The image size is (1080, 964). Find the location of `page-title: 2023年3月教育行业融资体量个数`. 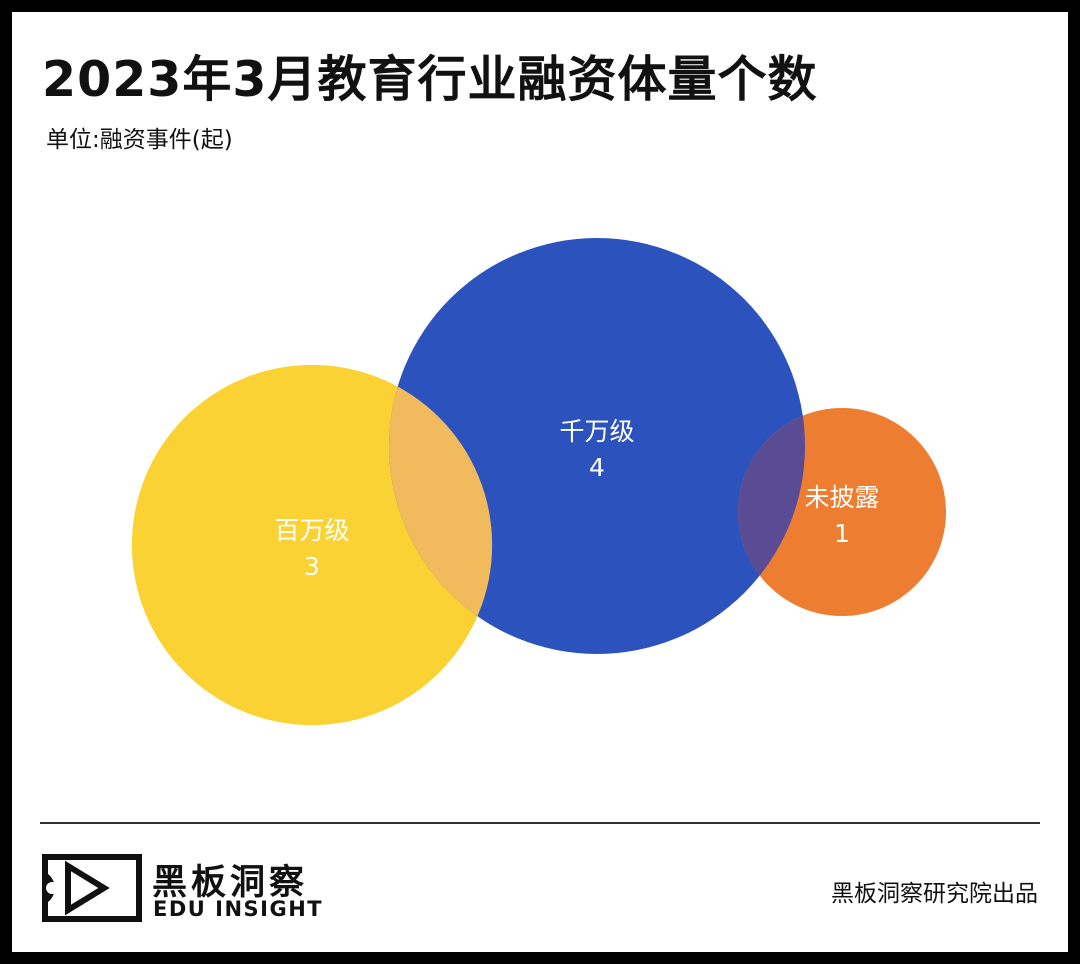

page-title: 2023年3月教育行业融资体量个数 is located at coordinates (430, 79).